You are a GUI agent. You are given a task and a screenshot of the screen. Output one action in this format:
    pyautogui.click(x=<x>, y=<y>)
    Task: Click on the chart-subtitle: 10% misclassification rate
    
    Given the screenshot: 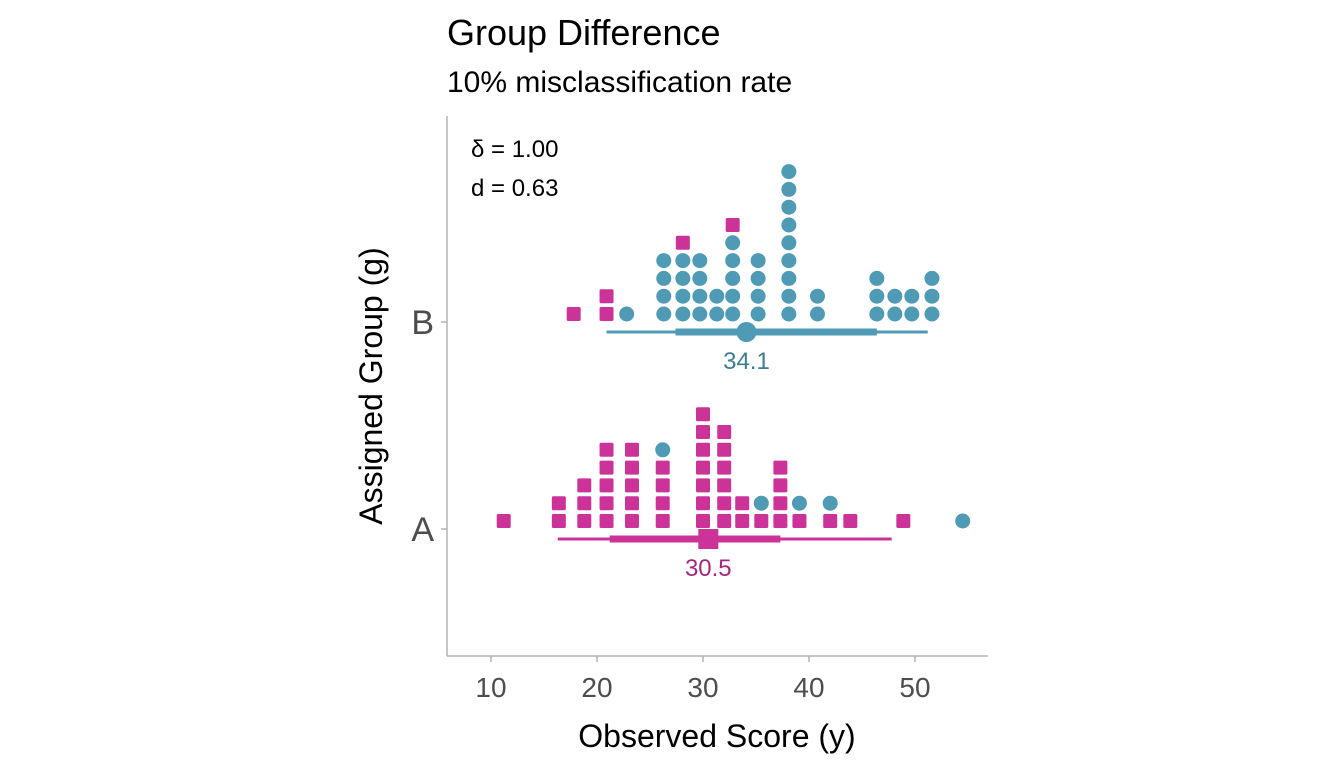 What is the action you would take?
    pyautogui.click(x=619, y=82)
    